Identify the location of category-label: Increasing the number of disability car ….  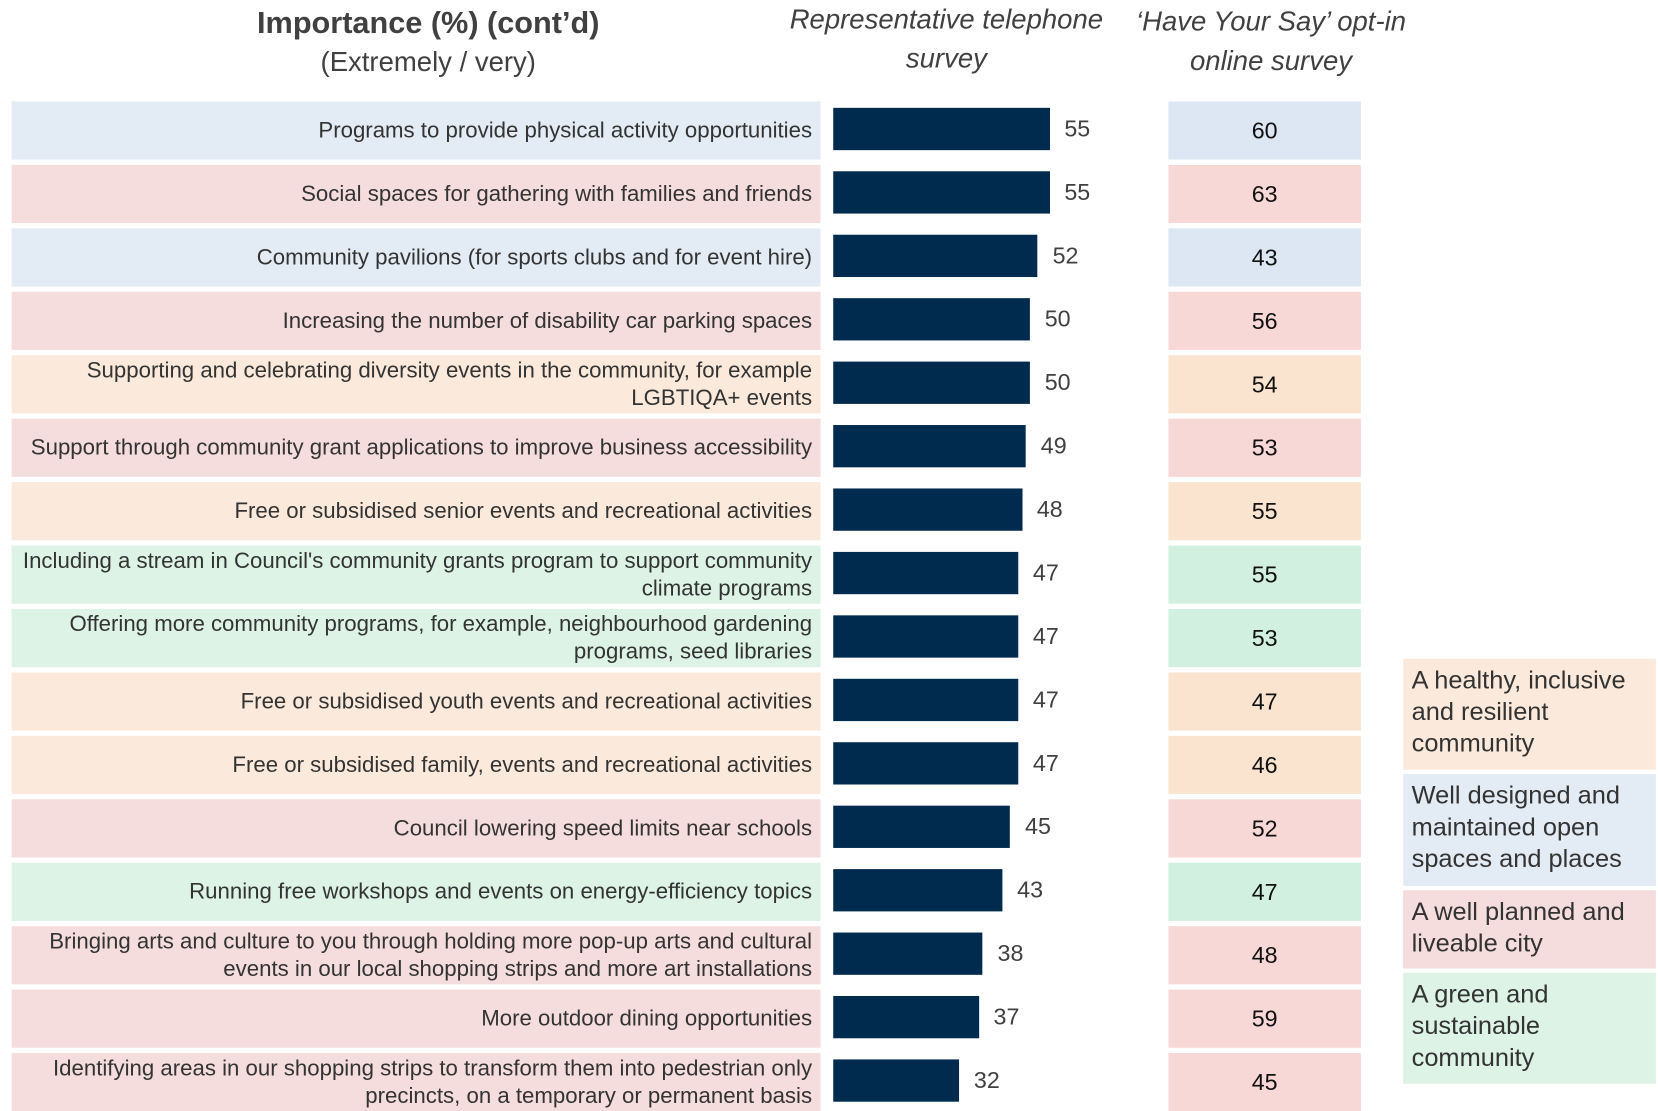
(416, 320).